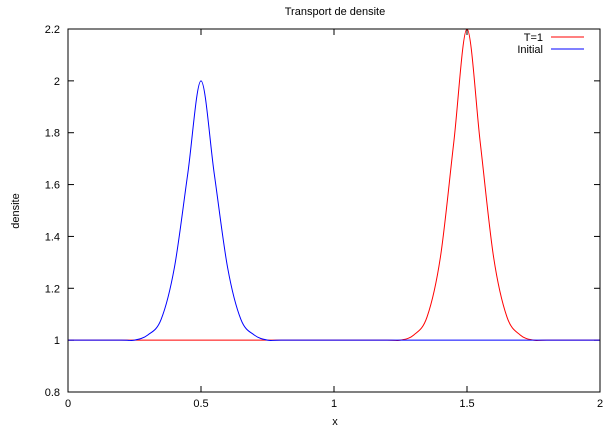 The height and width of the screenshot is (433, 604). Describe the element at coordinates (600, 404) in the screenshot. I see `x-tick-label: 2` at that location.